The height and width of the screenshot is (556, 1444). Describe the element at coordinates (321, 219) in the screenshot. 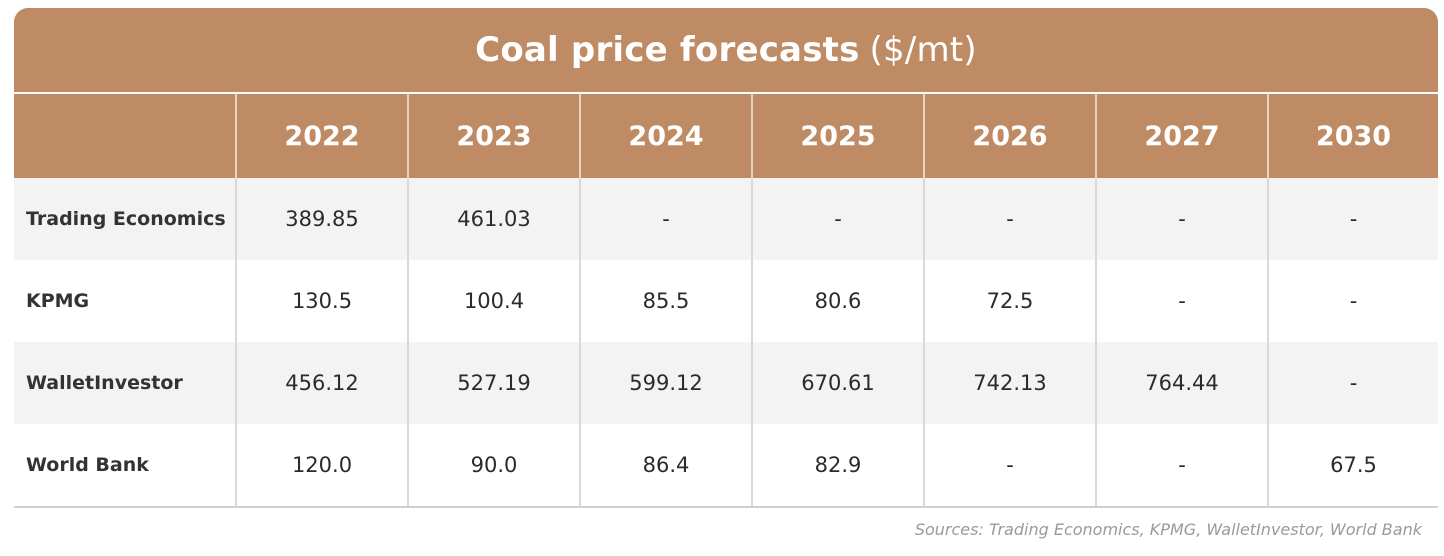

I see `table-cell: 389.85` at that location.